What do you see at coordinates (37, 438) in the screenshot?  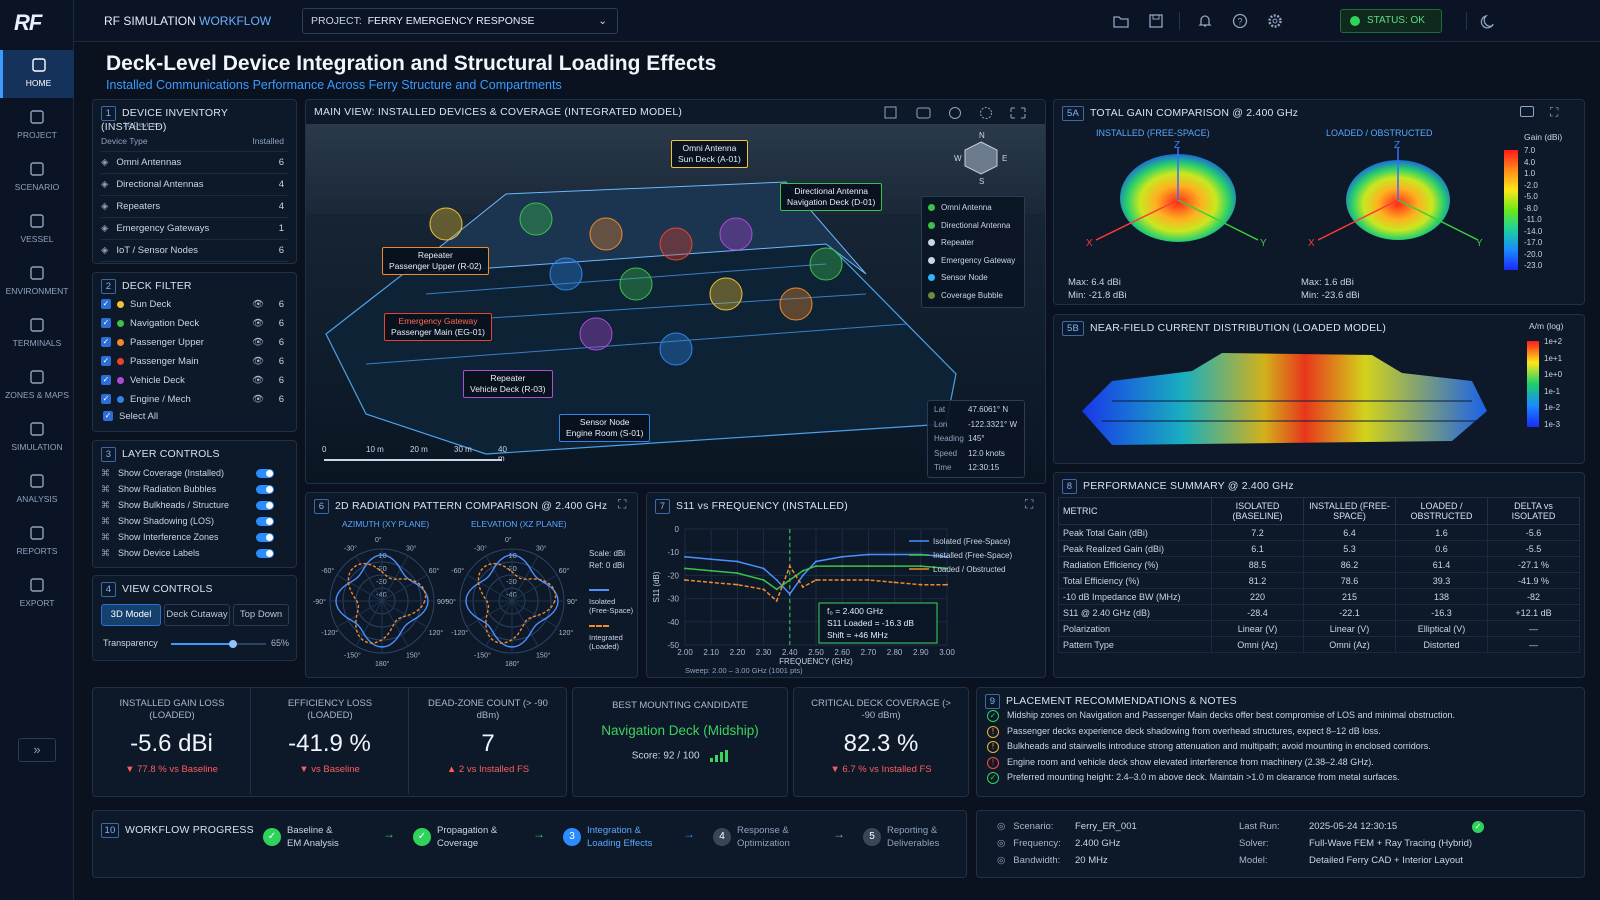 I see `sidebar-item-simulation: SIMULATION` at bounding box center [37, 438].